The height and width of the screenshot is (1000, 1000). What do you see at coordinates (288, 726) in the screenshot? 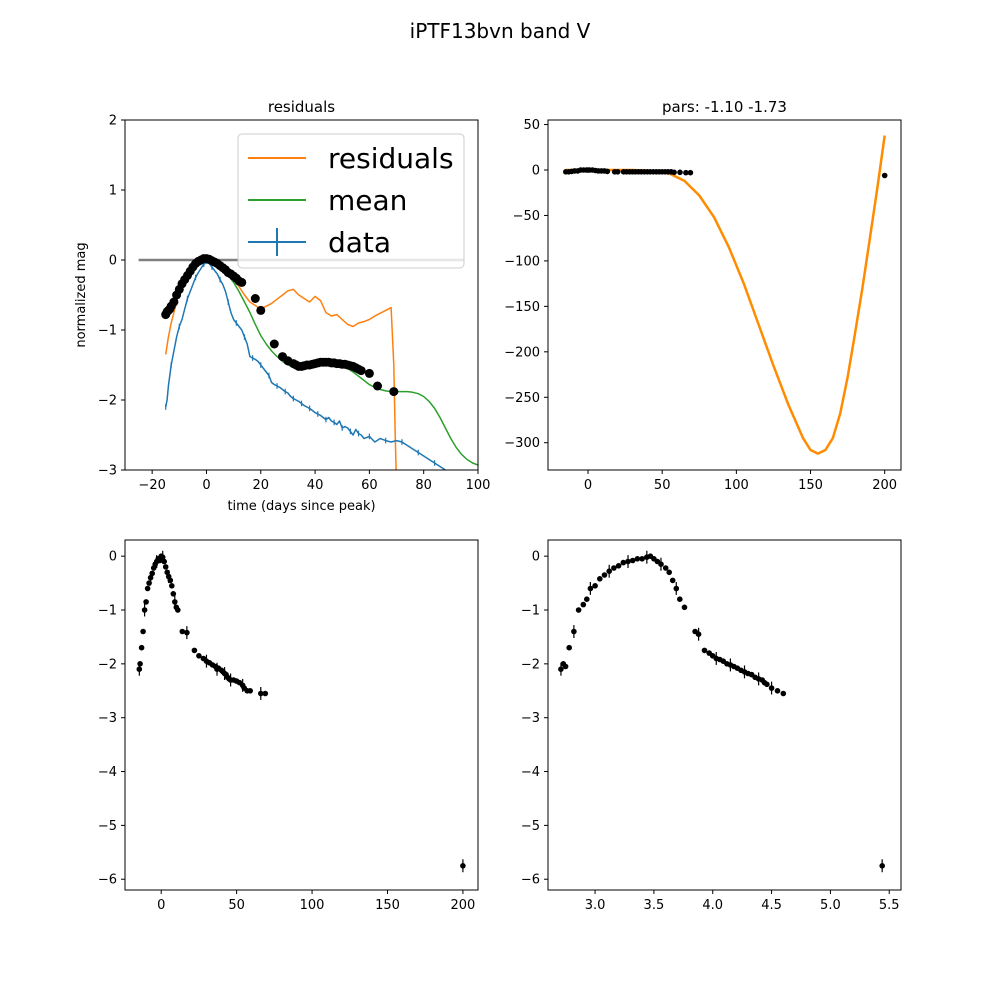
I see `subplot-bottom-left: 0 50 100 150 200 0 −1 −2 −3 −4 −5 −6` at bounding box center [288, 726].